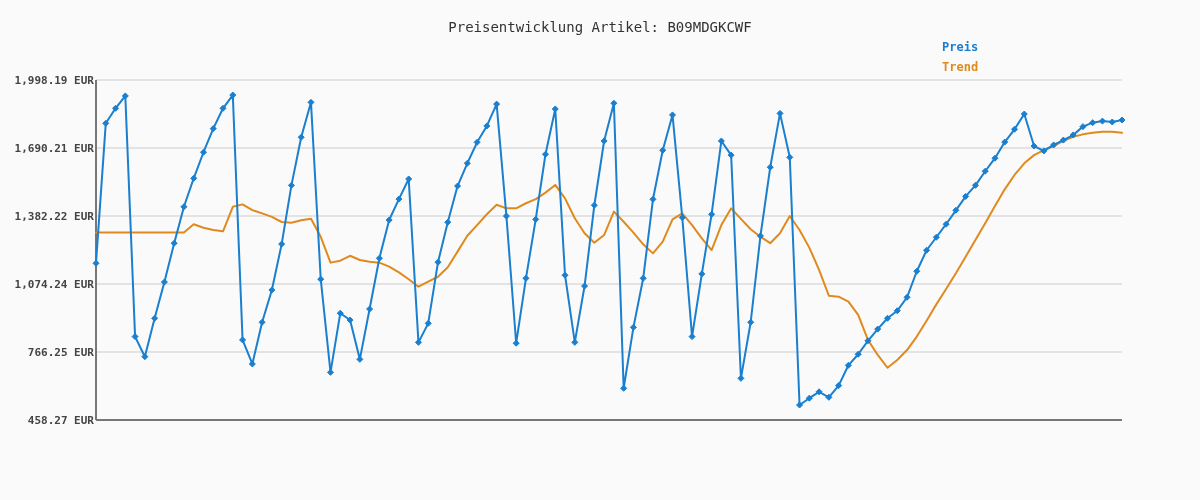  I want to click on chart-title: Preisentwicklung Artikel: B09MDGKCWF, so click(600, 27).